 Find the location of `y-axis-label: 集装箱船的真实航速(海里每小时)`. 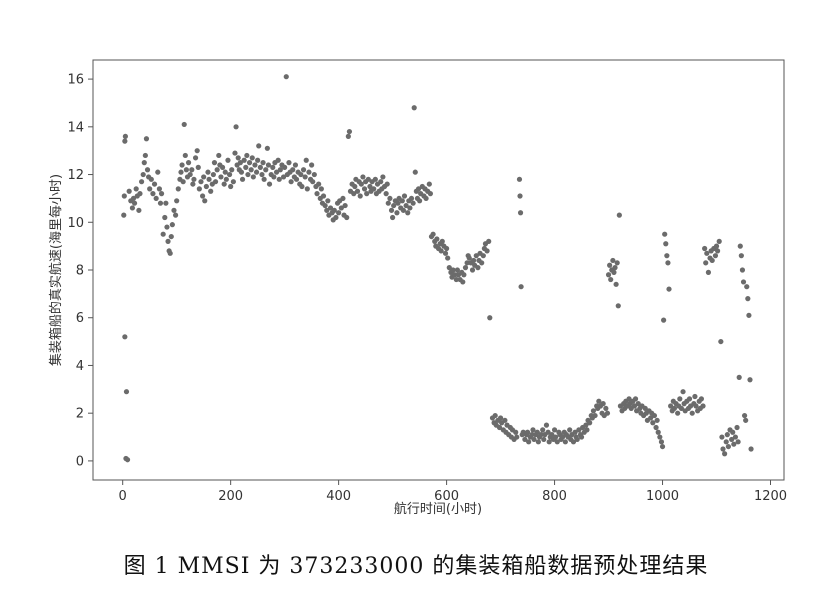

y-axis-label: 集装箱船的真实航速(海里每小时) is located at coordinates (56, 270).